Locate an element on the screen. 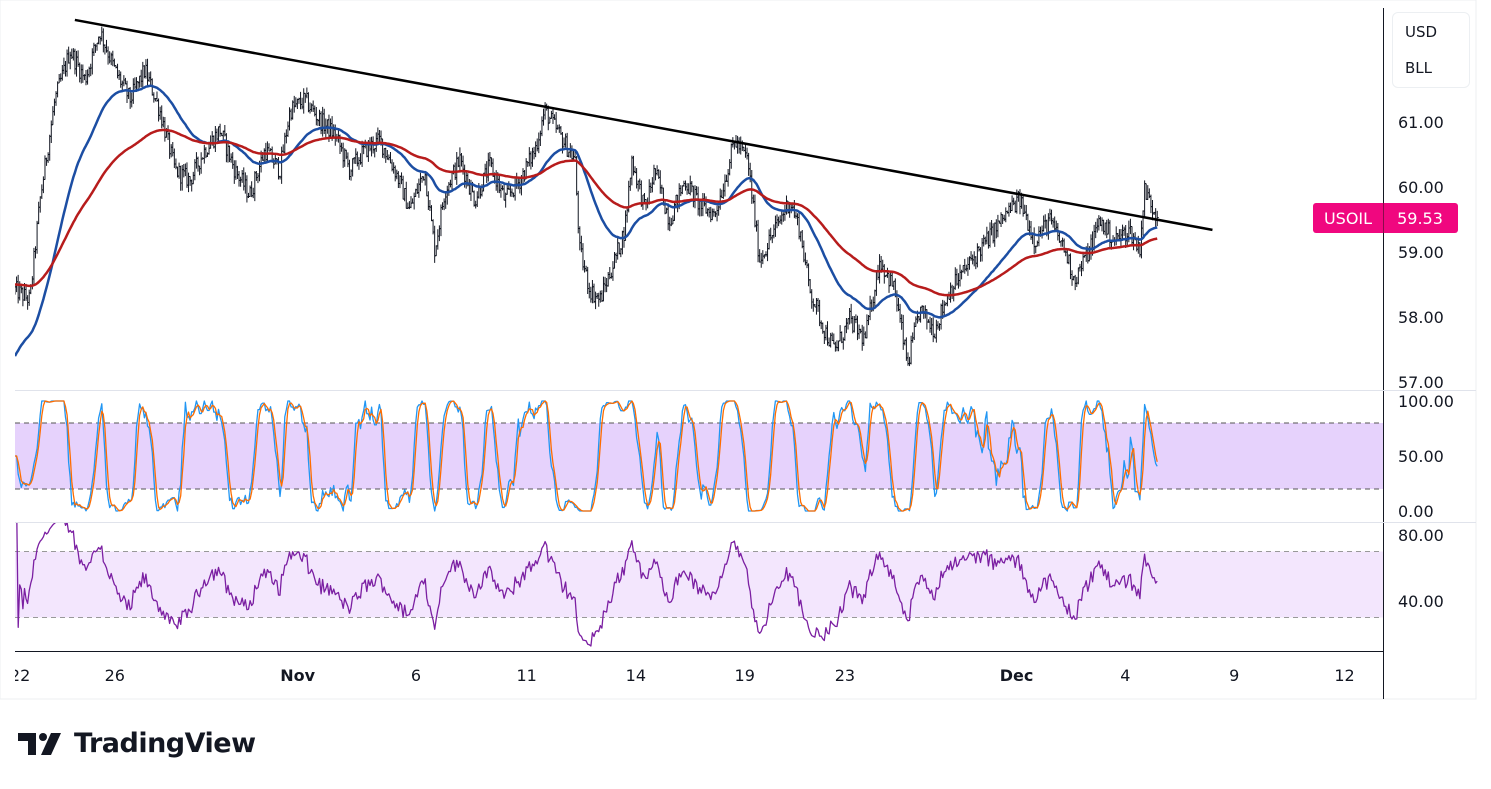 This screenshot has width=1491, height=789. rsi-line is located at coordinates (587, 585).